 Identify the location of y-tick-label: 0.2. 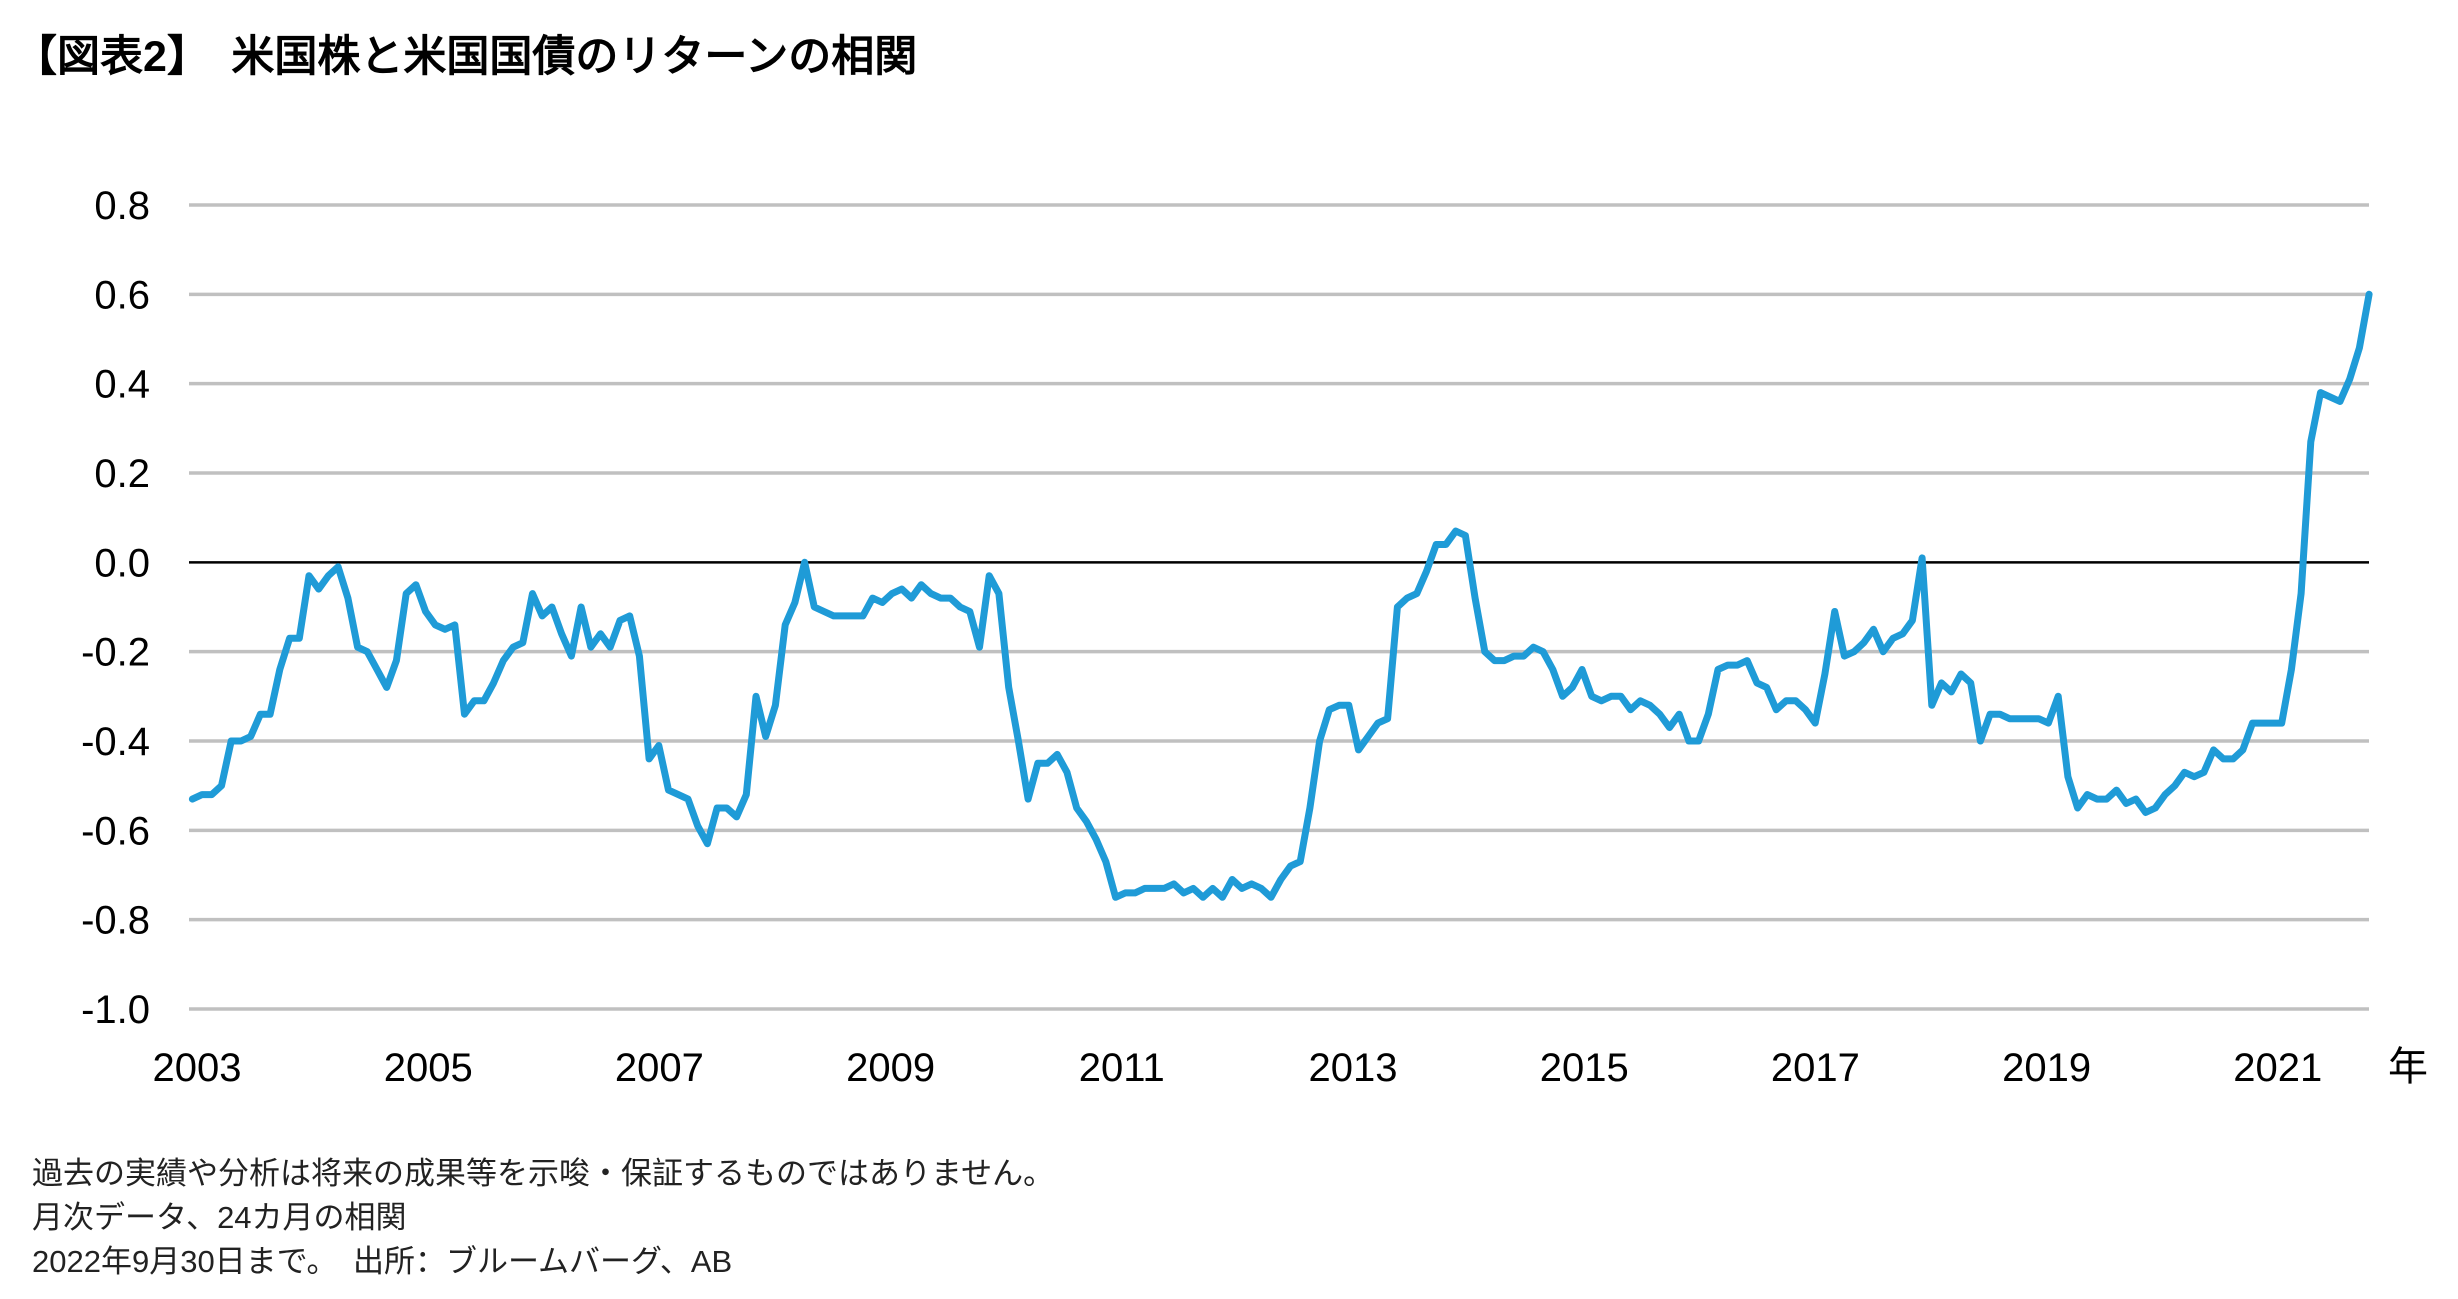
(122, 474).